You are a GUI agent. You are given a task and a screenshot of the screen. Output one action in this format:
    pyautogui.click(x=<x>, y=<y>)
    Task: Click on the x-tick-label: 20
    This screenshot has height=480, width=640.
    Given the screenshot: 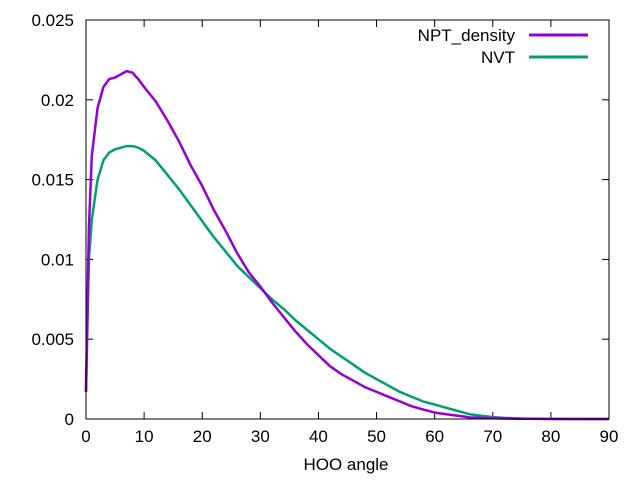 What is the action you would take?
    pyautogui.click(x=202, y=436)
    